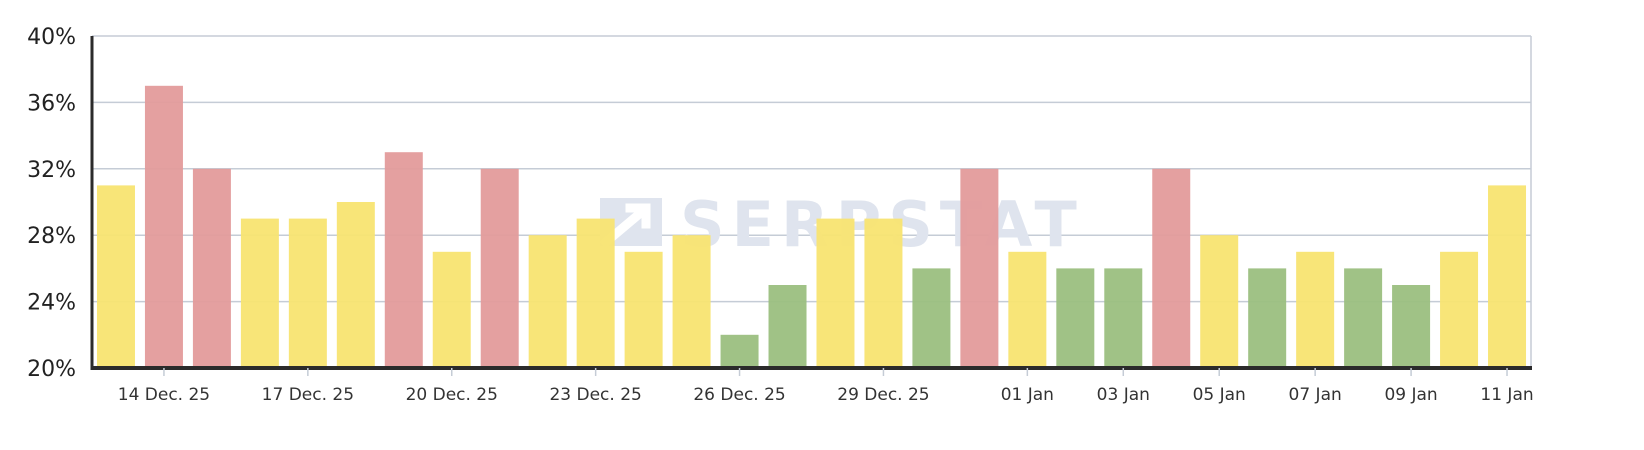 The height and width of the screenshot is (450, 1644). I want to click on y-tick-label: 36%, so click(51, 103).